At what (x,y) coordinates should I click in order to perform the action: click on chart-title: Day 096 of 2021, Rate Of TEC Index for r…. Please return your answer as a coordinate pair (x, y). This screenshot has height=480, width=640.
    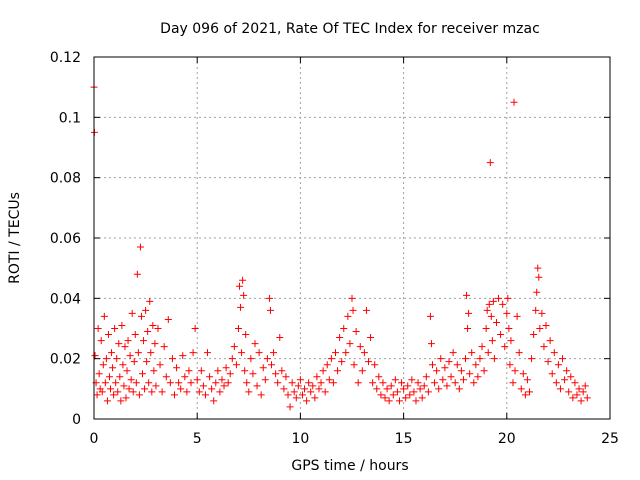
    Looking at the image, I should click on (350, 29).